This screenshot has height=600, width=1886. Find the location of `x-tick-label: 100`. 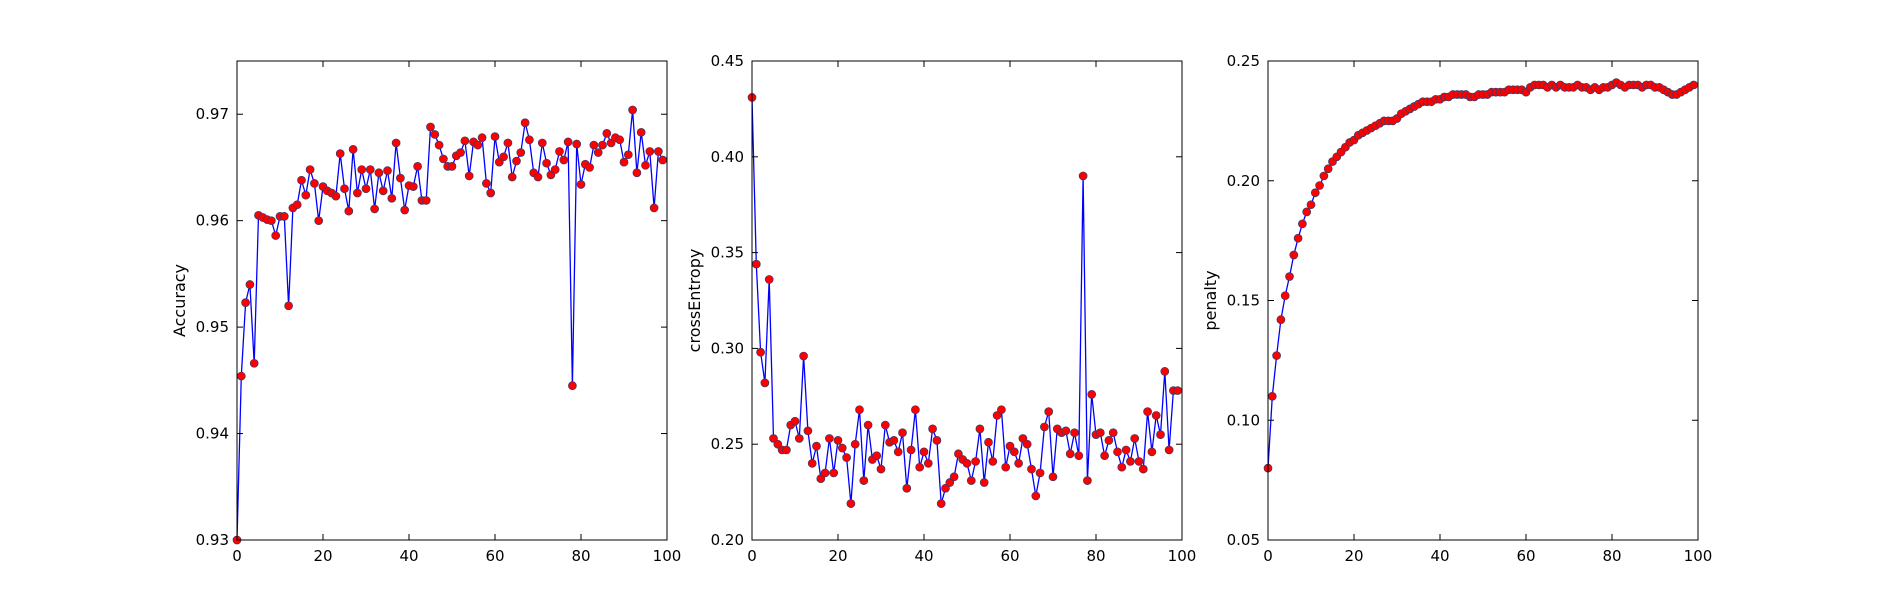

x-tick-label: 100 is located at coordinates (1182, 556).